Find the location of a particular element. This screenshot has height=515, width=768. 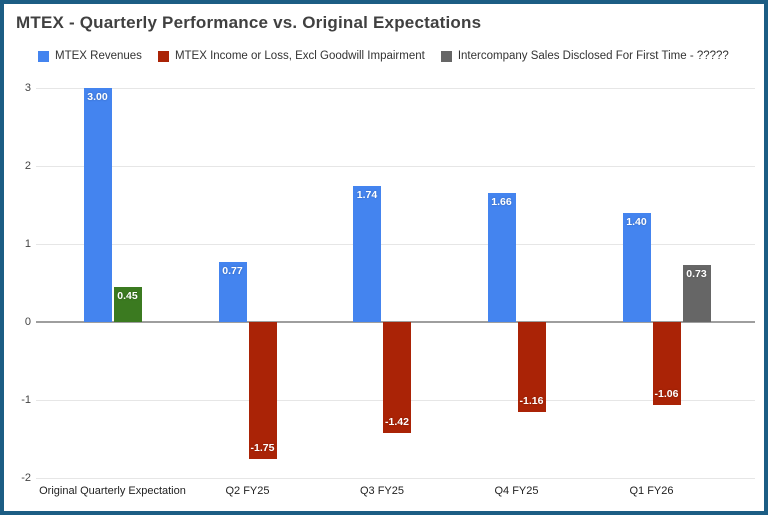

y-axis-tick-label: -2 is located at coordinates (26, 478).